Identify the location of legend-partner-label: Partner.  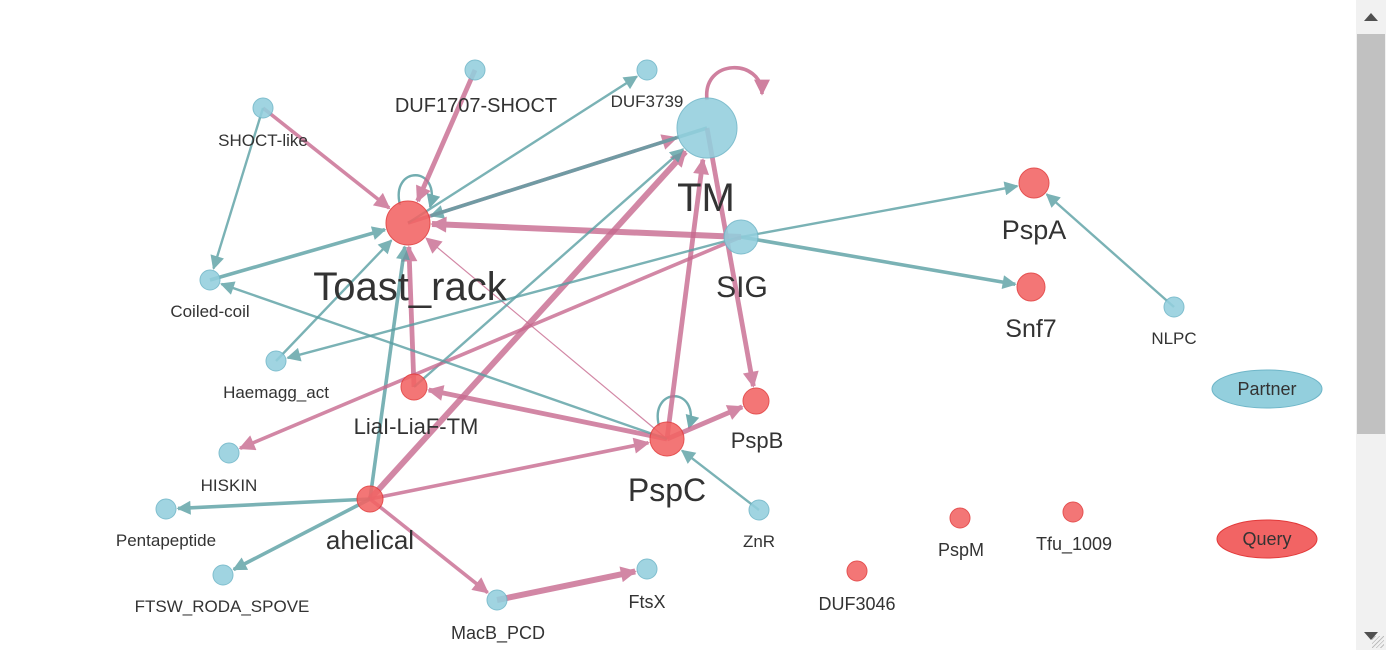
(1266, 389).